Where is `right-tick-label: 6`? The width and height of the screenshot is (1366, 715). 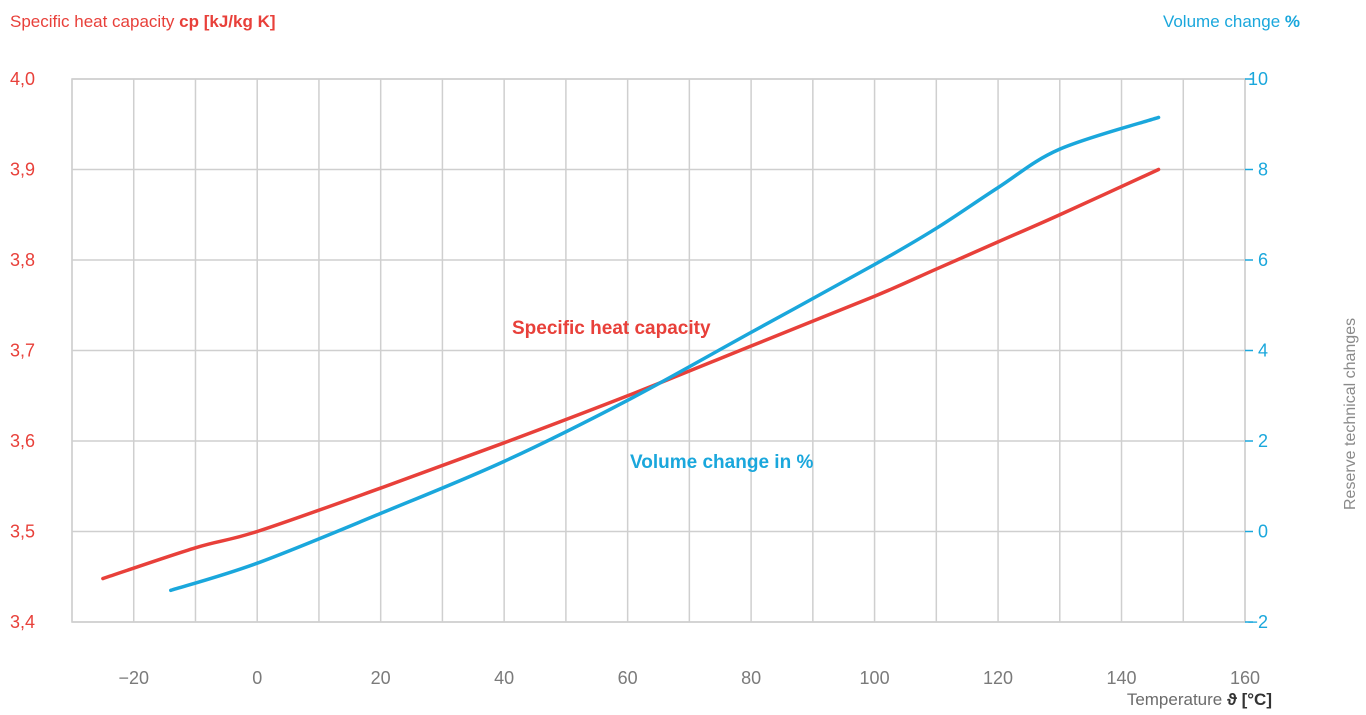 right-tick-label: 6 is located at coordinates (1263, 260).